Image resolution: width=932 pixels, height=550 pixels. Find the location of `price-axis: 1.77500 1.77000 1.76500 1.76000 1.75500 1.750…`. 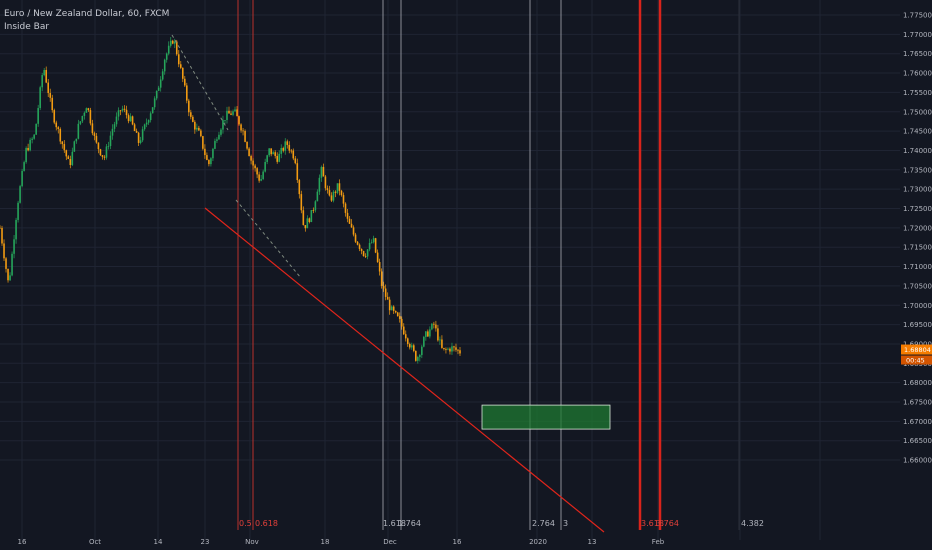

price-axis: 1.77500 1.77000 1.76500 1.76000 1.75500 1.750… is located at coordinates (917, 238).